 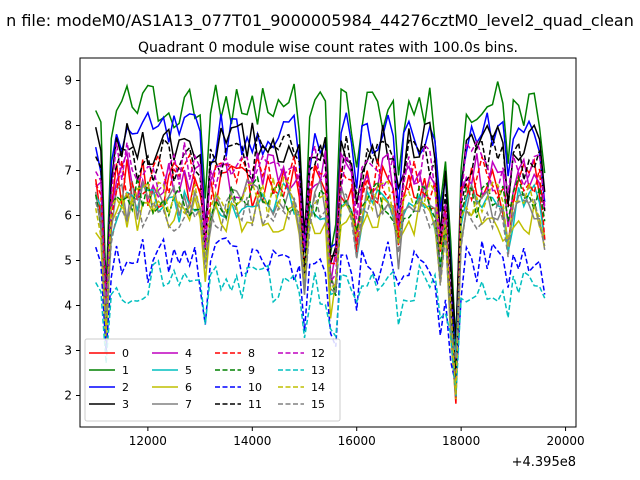 I want to click on legend-label-12: 12, so click(x=318, y=353).